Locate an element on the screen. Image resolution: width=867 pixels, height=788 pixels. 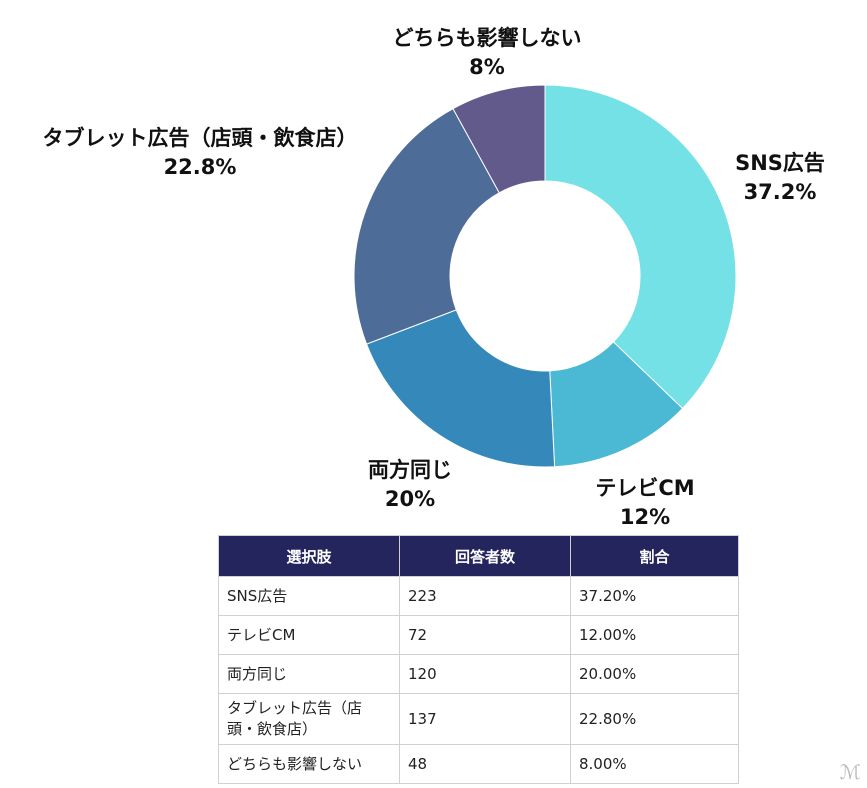
header-ratio: 割合 is located at coordinates (654, 556).